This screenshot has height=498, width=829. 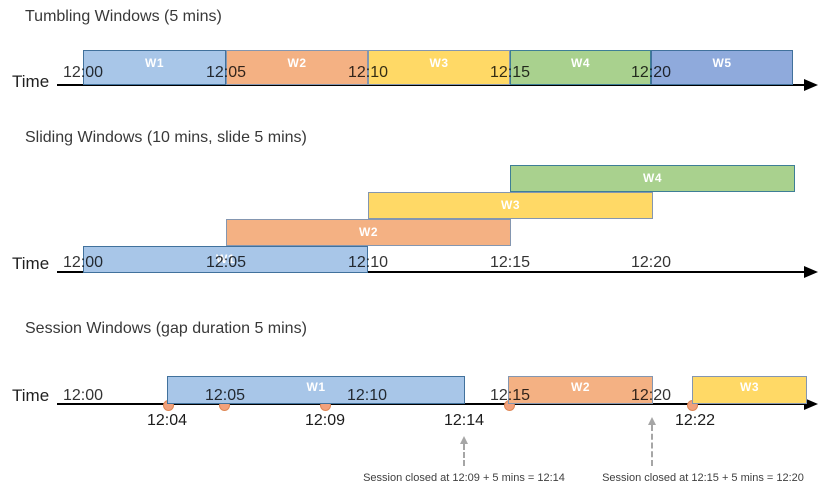 What do you see at coordinates (31, 263) in the screenshot?
I see `sliding-time-axis-label: Time` at bounding box center [31, 263].